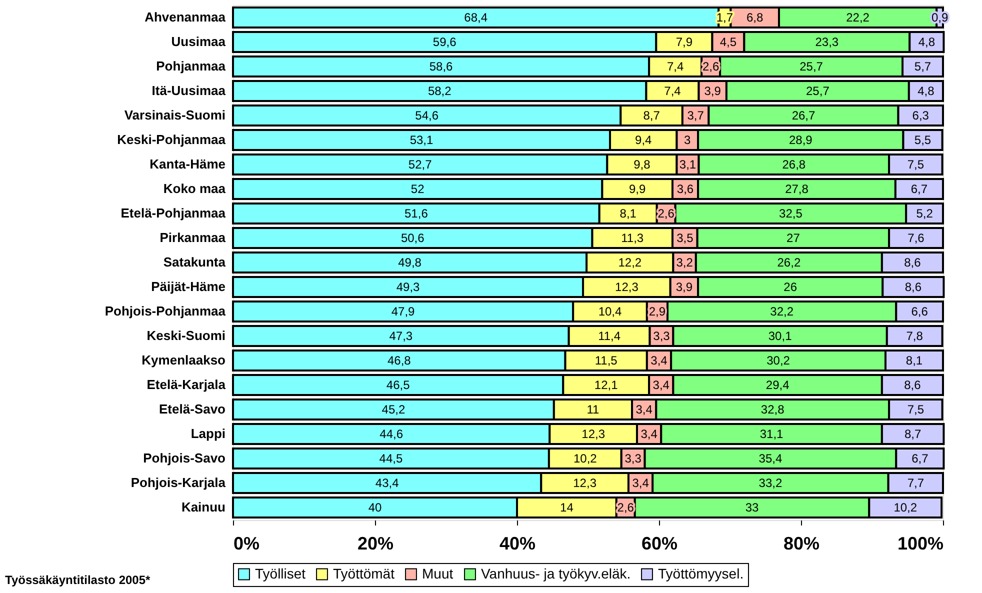 Image resolution: width=982 pixels, height=593 pixels. What do you see at coordinates (192, 409) in the screenshot?
I see `y-tick-label: Etelä-Savo` at bounding box center [192, 409].